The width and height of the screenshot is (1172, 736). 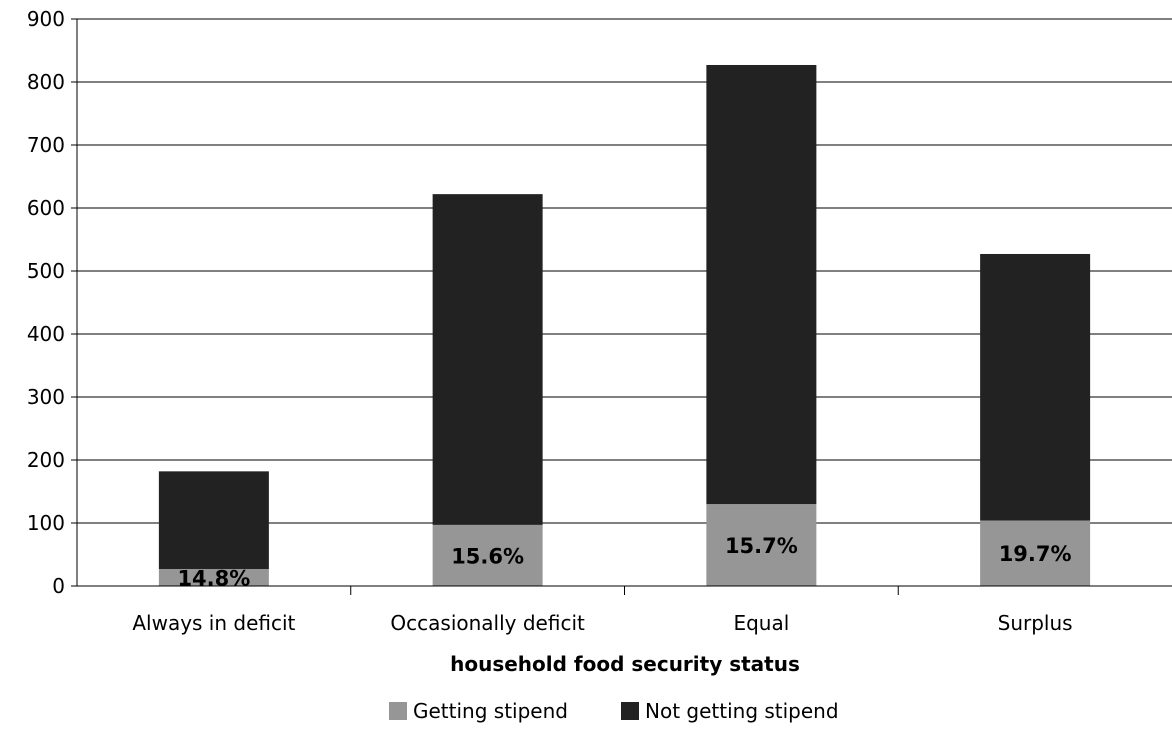 I want to click on y-tick-label-200: 200, so click(x=46, y=460).